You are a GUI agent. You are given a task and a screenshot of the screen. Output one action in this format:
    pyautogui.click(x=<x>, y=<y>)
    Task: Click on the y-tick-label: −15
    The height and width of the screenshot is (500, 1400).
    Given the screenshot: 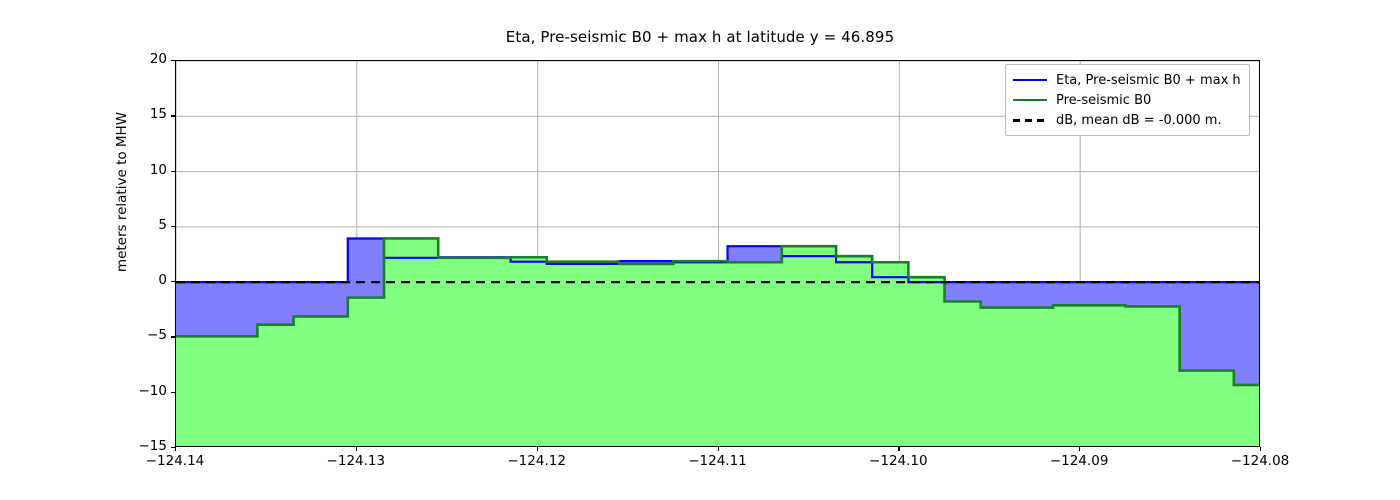 What is the action you would take?
    pyautogui.click(x=153, y=446)
    